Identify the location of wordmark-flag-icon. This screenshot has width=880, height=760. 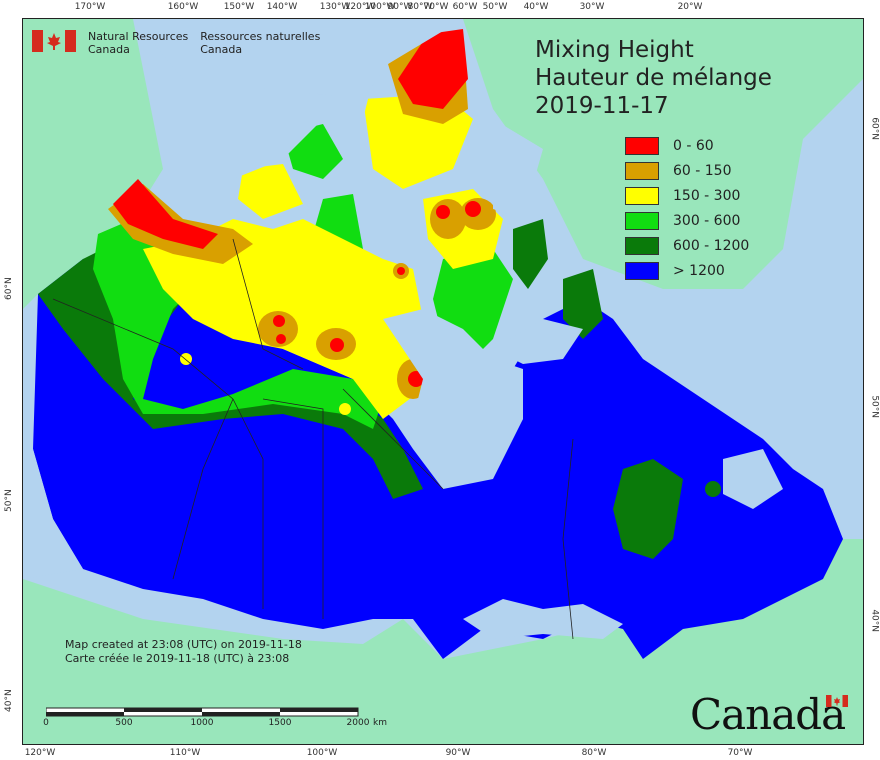
(837, 699).